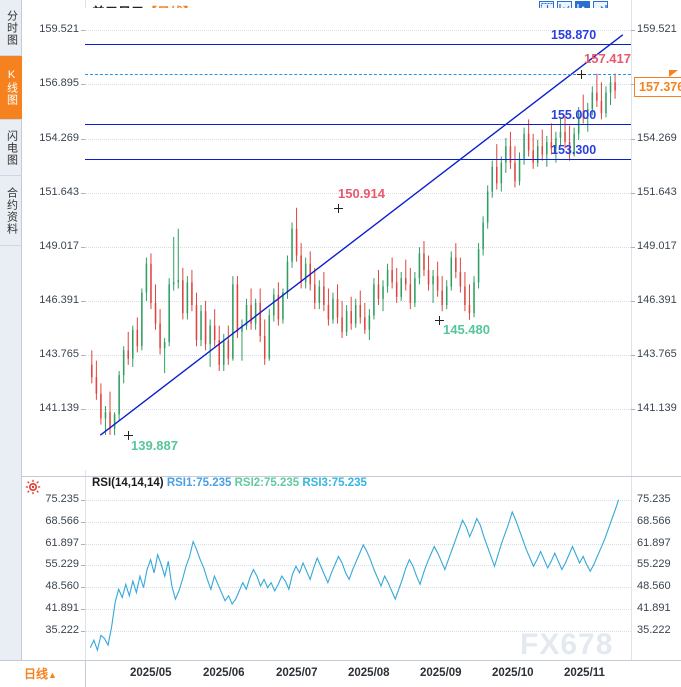 This screenshot has width=681, height=687. Describe the element at coordinates (654, 564) in the screenshot. I see `rsi-tick-label-right: 55.229` at that location.